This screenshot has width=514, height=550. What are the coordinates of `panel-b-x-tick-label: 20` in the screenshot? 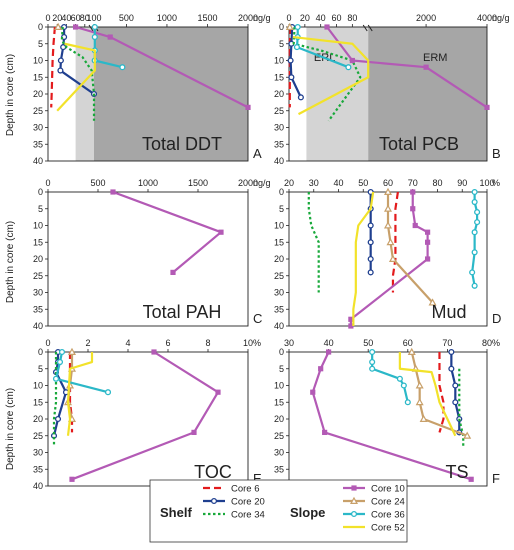 It's located at (305, 18).